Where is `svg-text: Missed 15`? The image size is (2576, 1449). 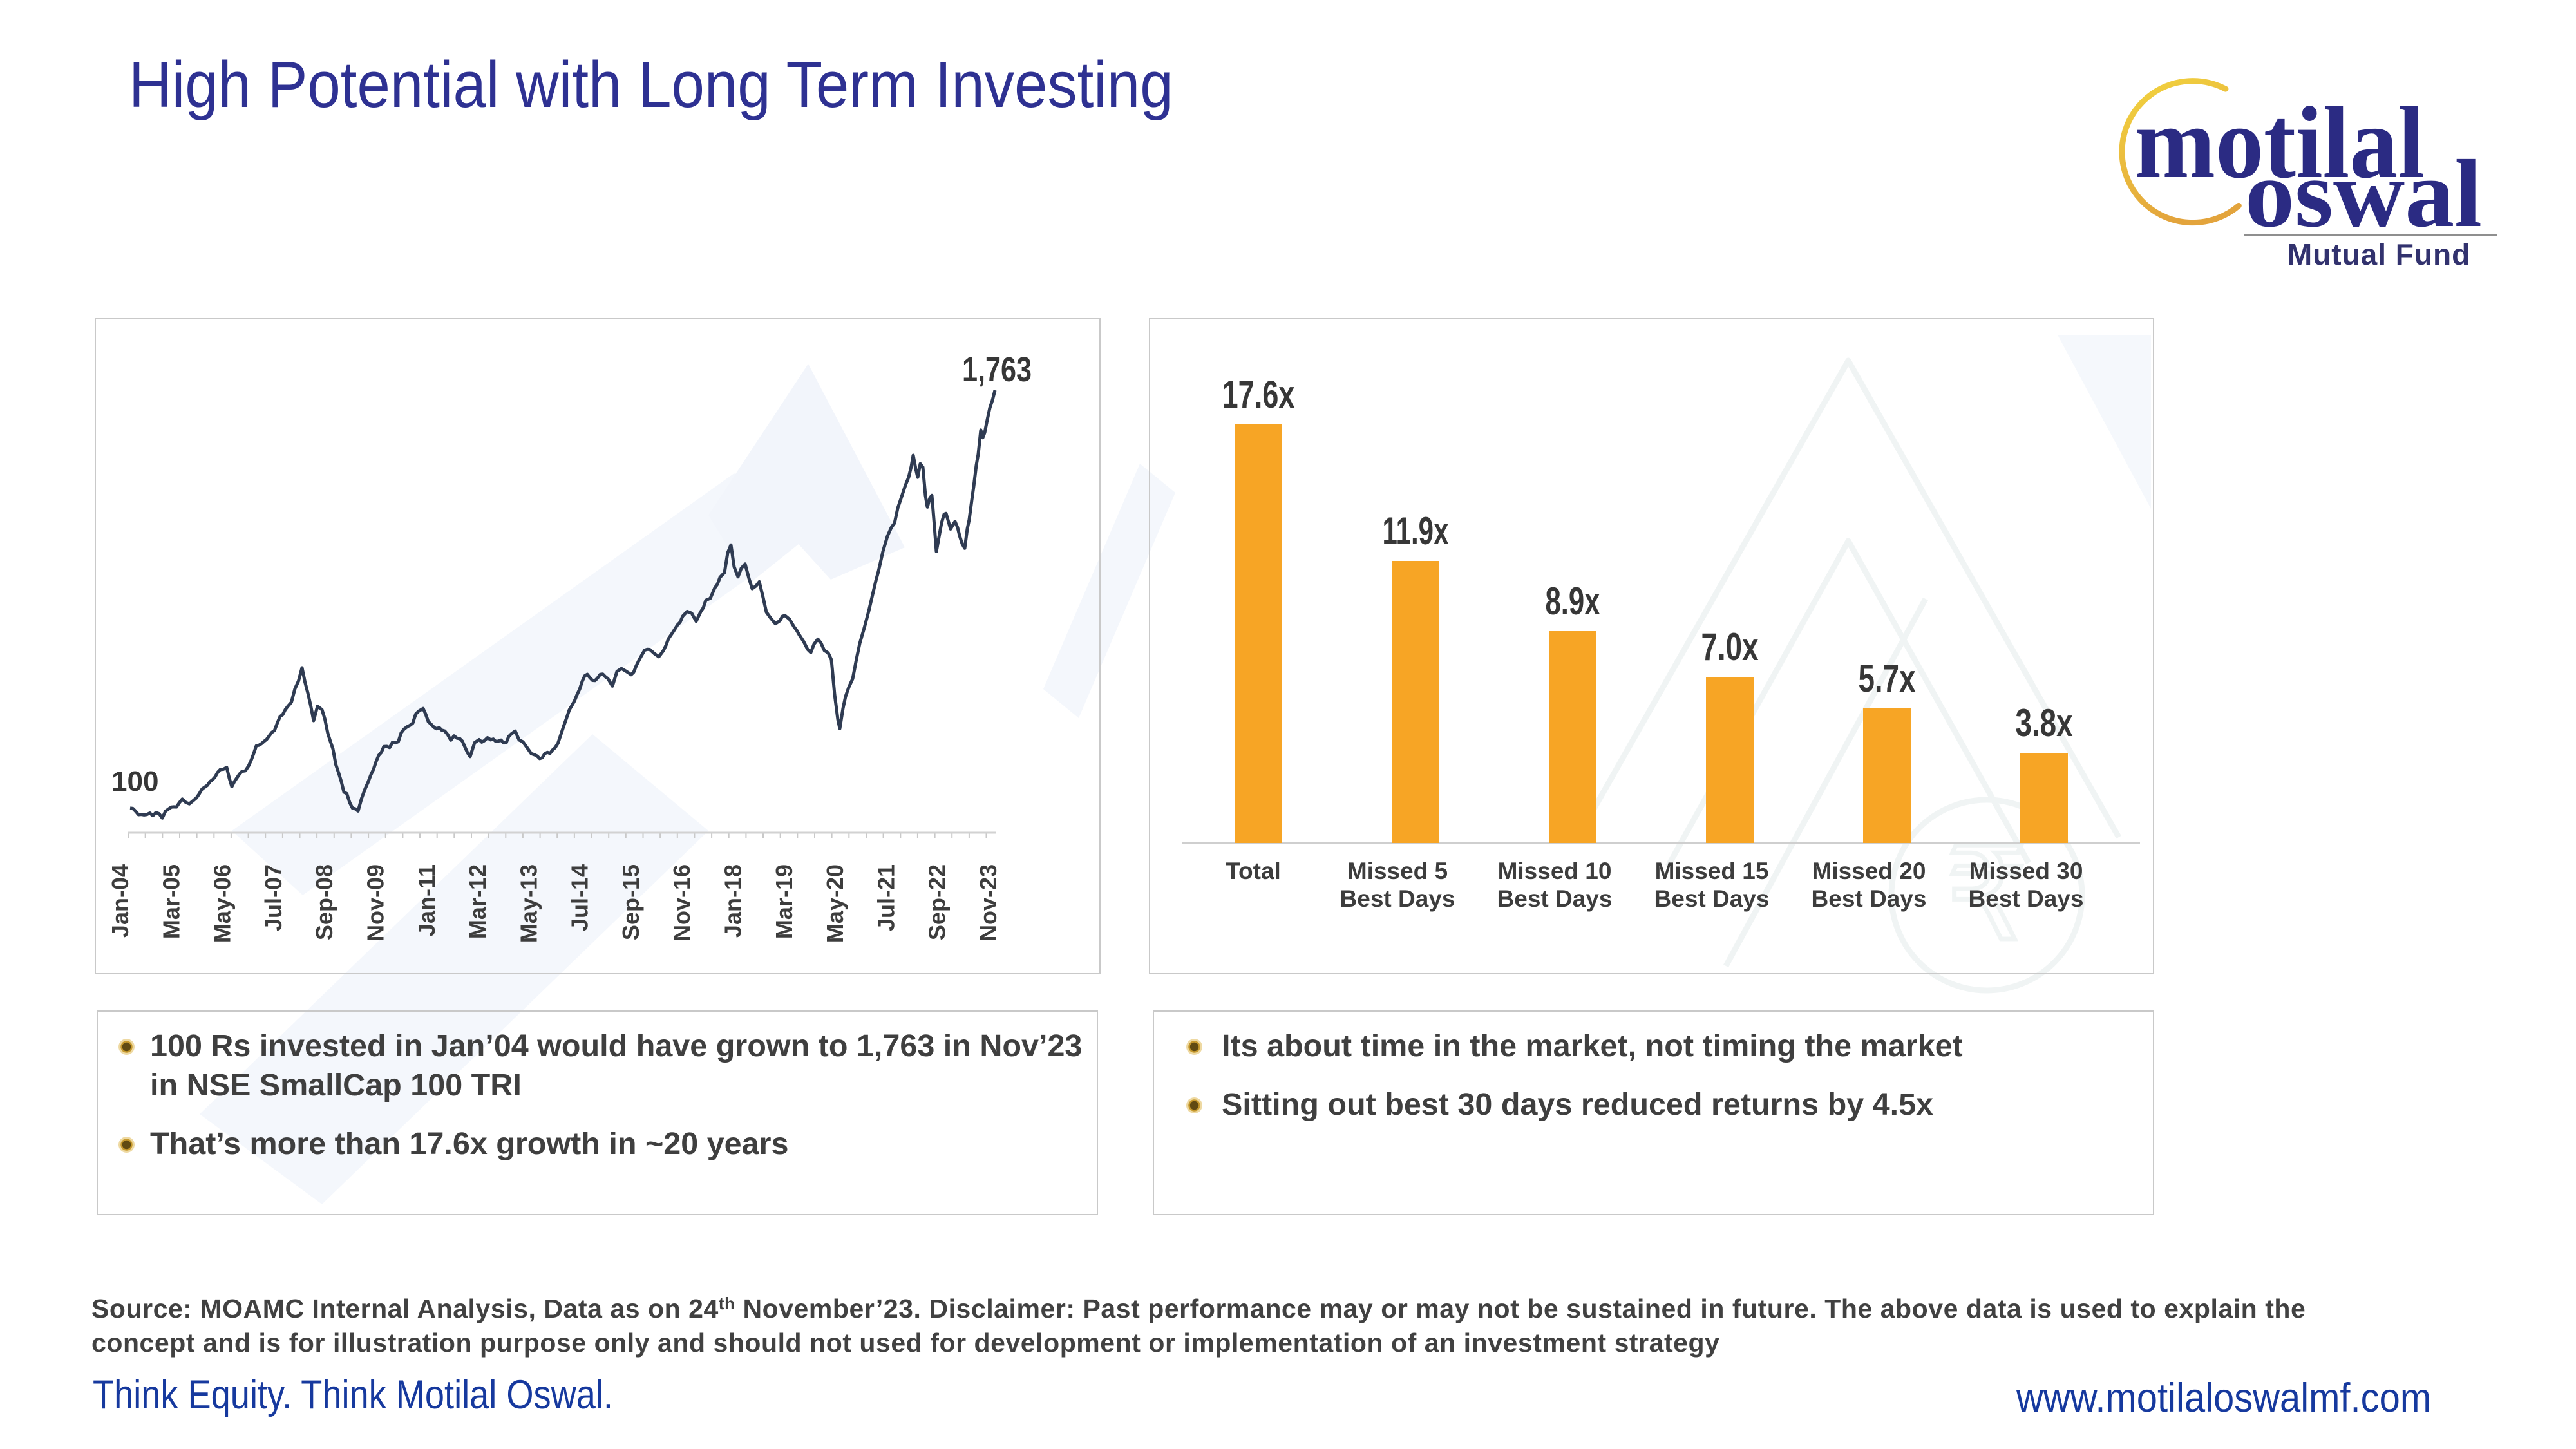 svg-text: Missed 15 is located at coordinates (1712, 871).